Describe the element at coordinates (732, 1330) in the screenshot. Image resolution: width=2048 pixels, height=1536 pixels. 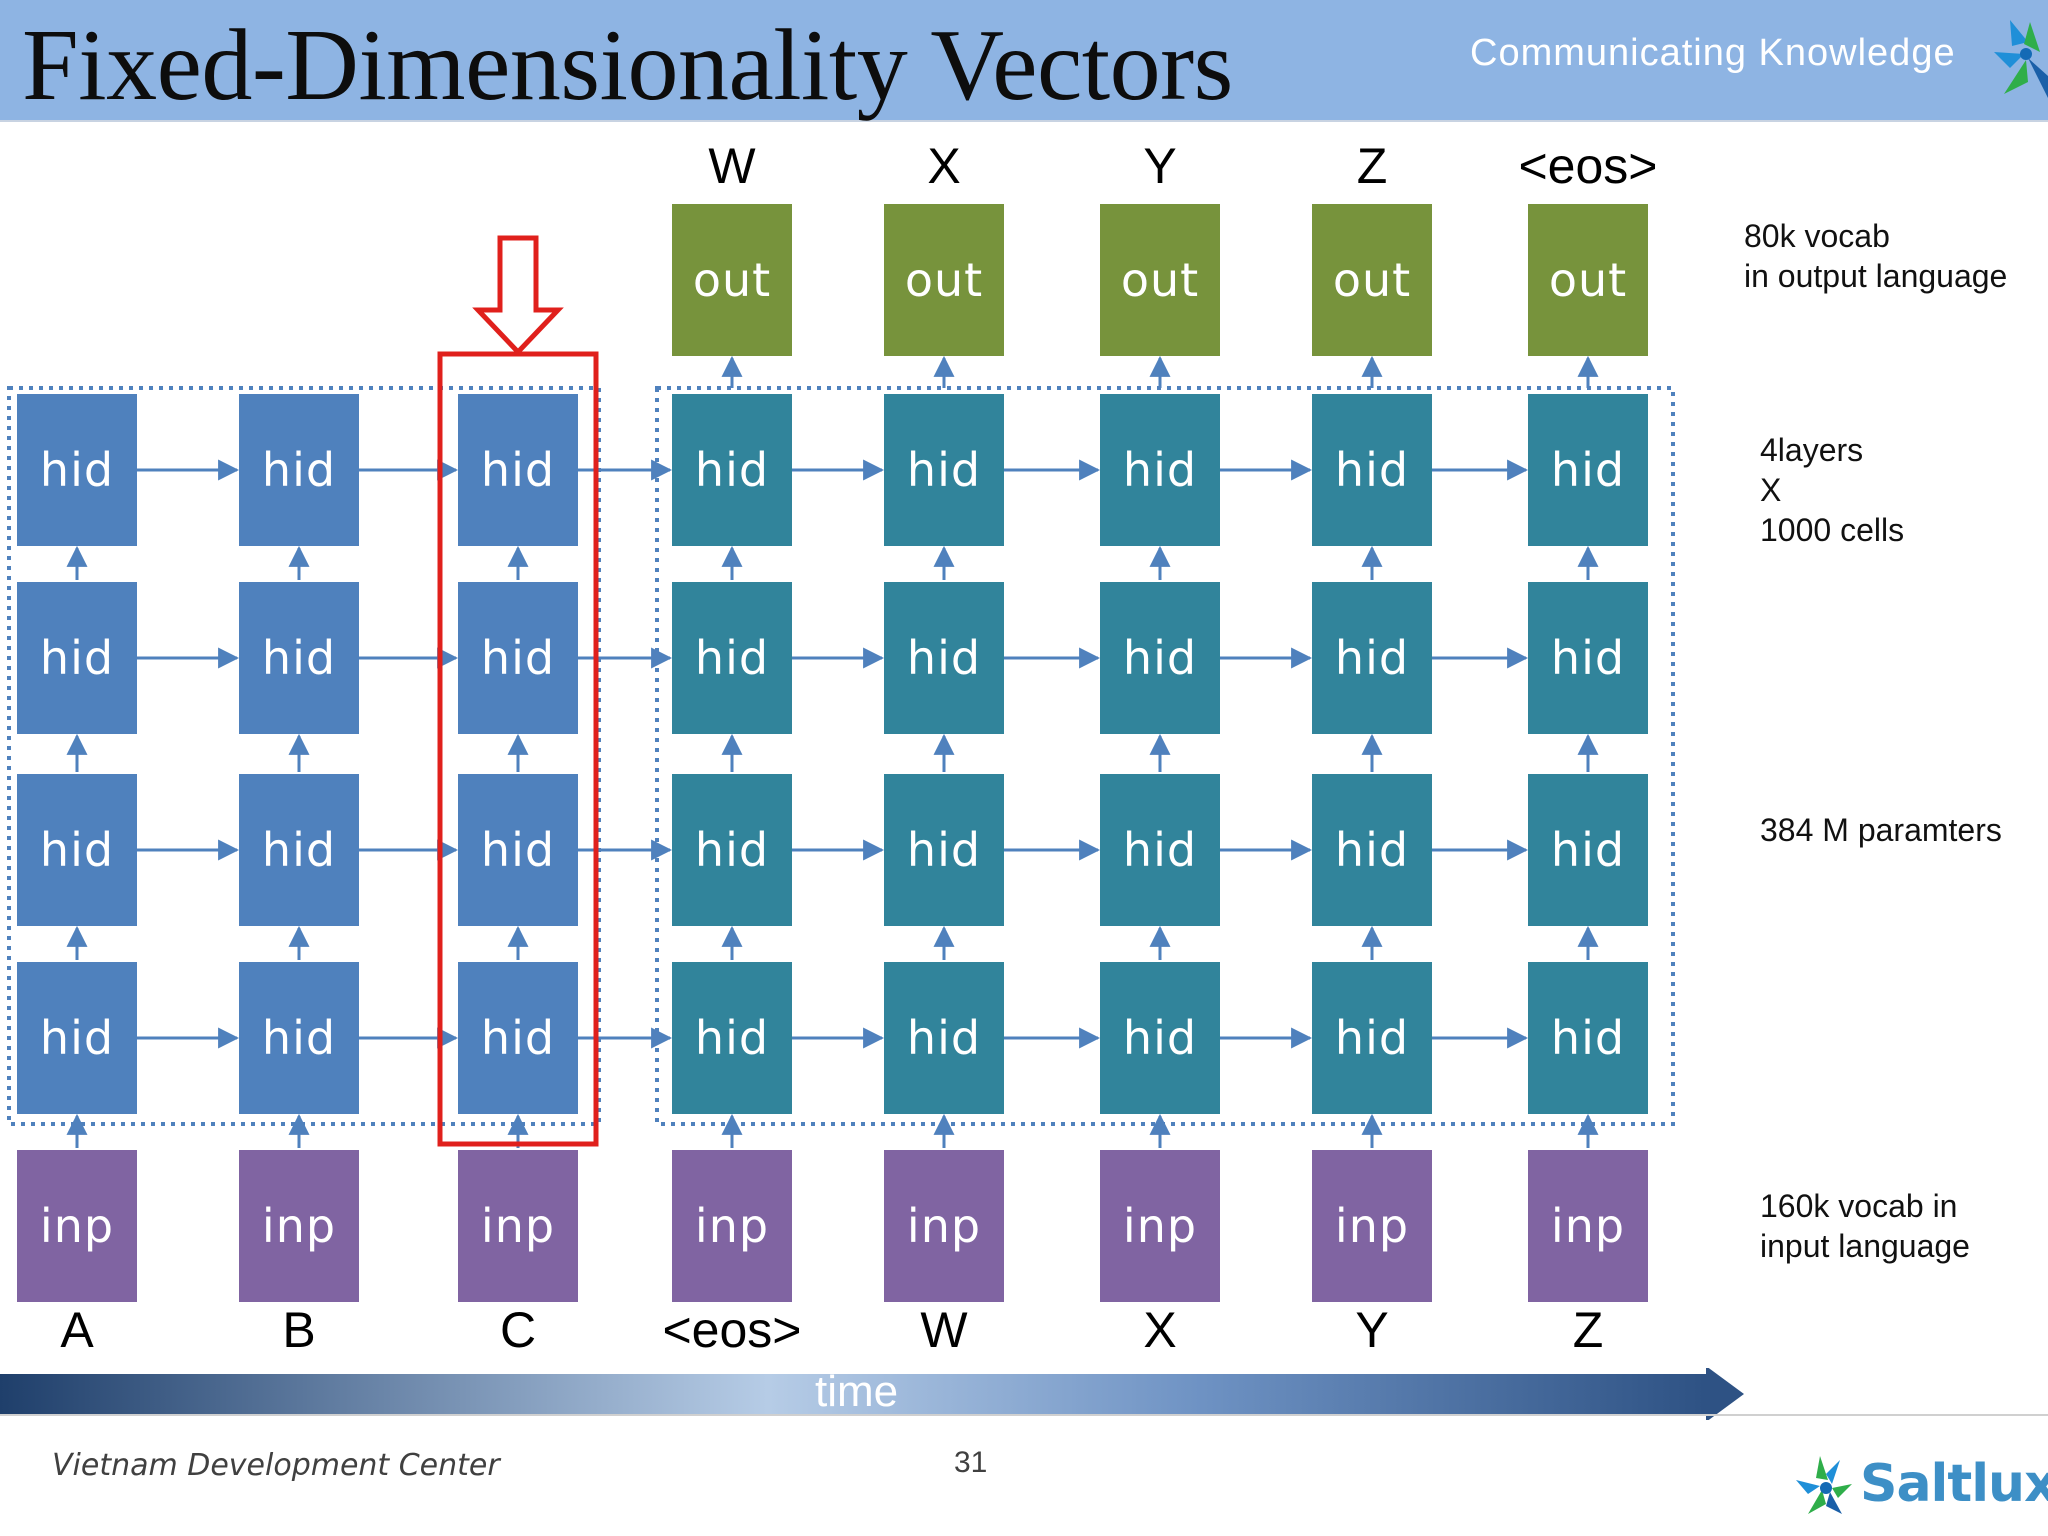
I see `input-token-t4: <eos>` at that location.